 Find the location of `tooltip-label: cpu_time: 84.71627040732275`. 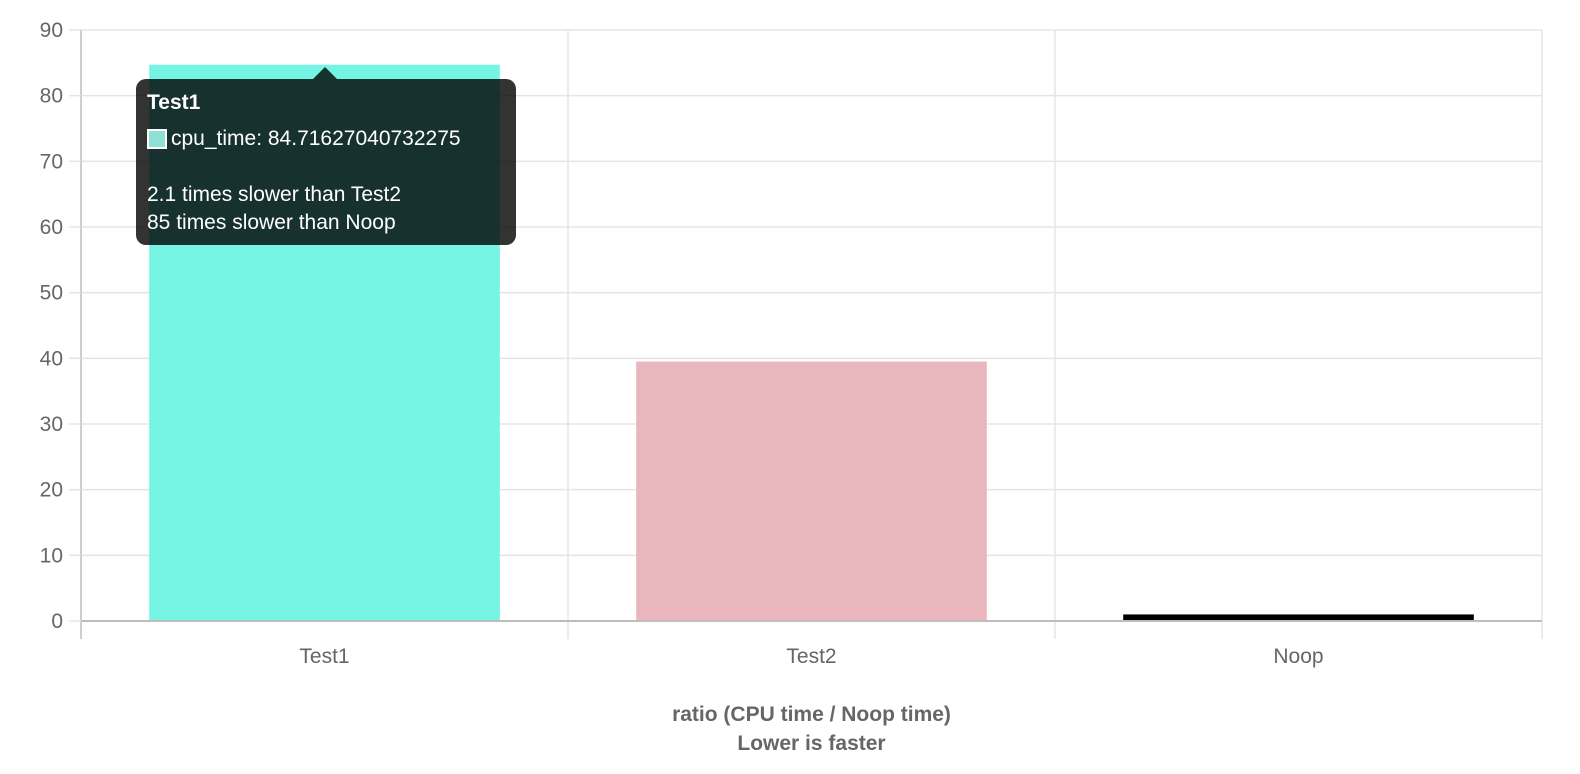

tooltip-label: cpu_time: 84.71627040732275 is located at coordinates (316, 138).